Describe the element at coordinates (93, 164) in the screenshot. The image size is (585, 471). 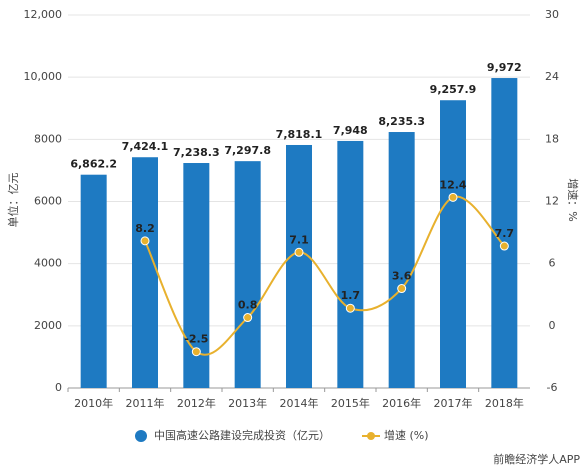
I see `value-label: 6,862.2` at that location.